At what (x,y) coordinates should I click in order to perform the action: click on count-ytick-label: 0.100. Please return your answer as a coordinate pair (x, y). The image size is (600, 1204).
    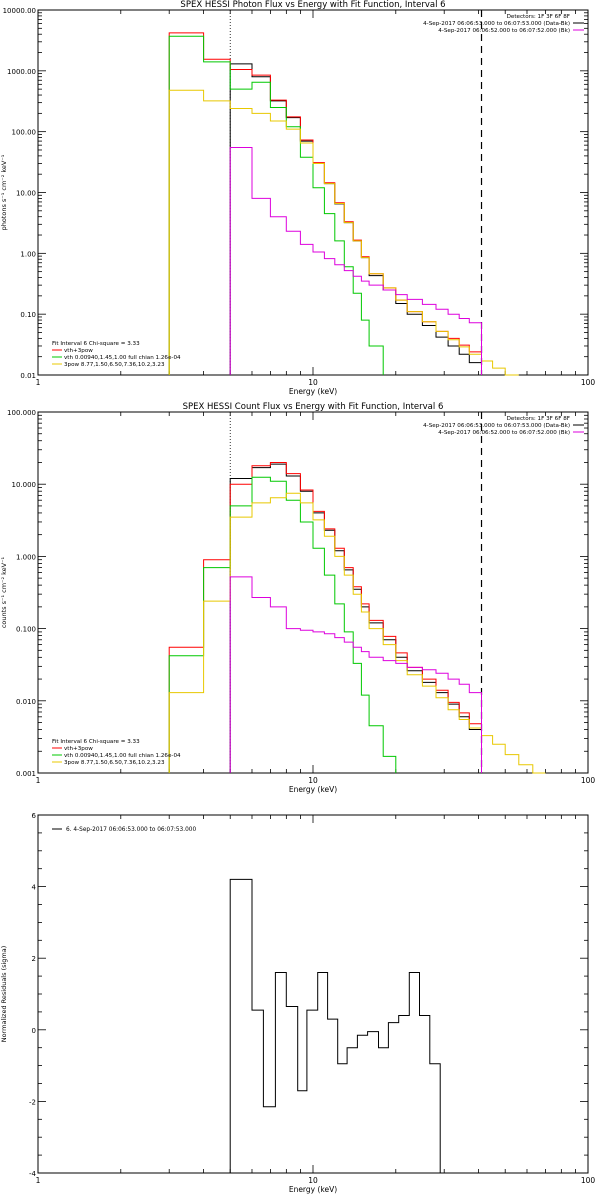
    Looking at the image, I should click on (26, 630).